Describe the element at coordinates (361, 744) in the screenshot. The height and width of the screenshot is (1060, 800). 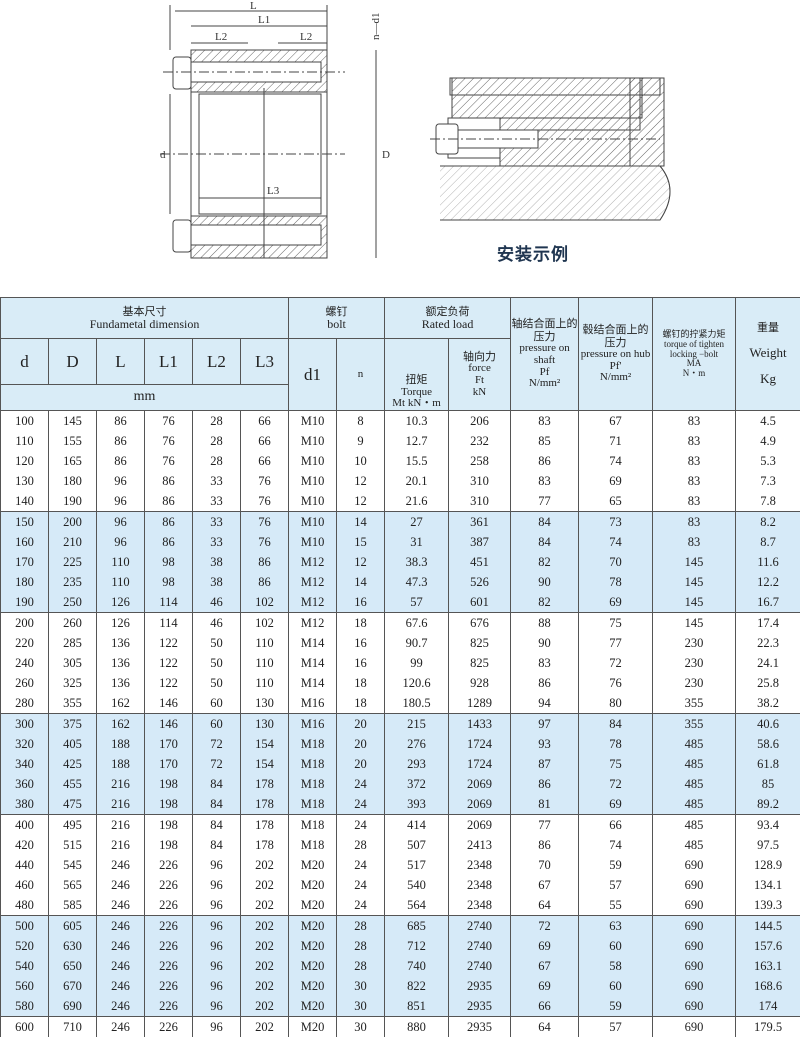
I see `table-cell: 20` at that location.